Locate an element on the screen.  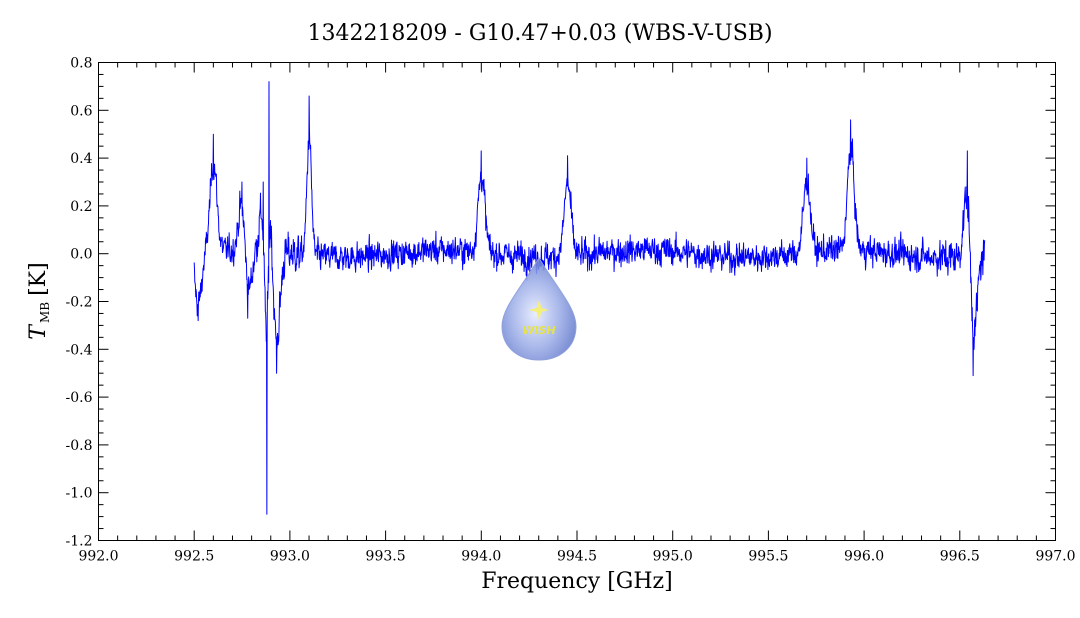
y-axis-label: TMB [K] is located at coordinates (39, 300).